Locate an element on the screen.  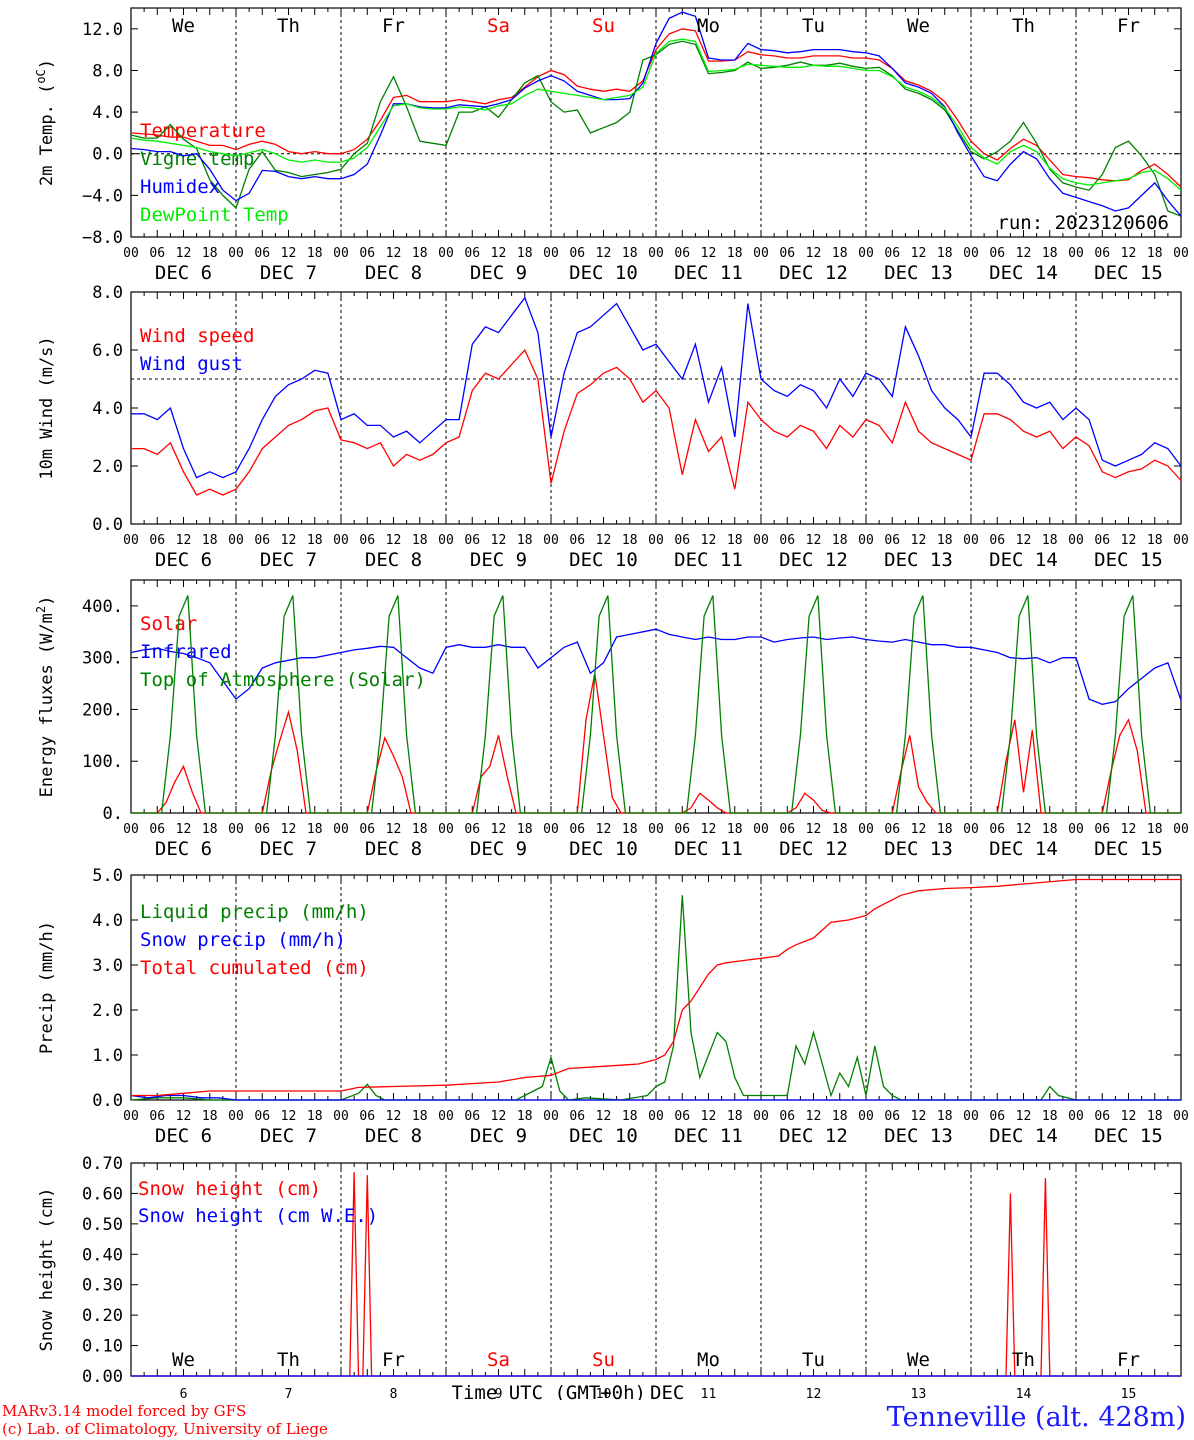
date-label: DEC 10 is located at coordinates (603, 849).